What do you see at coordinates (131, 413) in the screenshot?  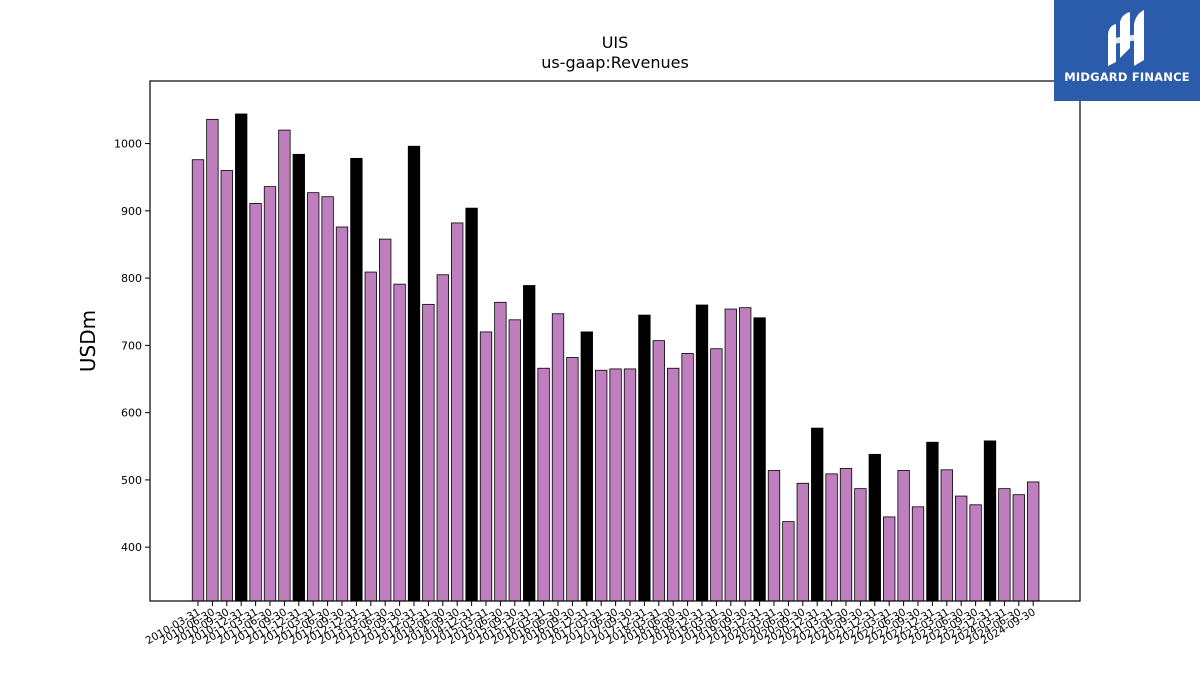 I see `y-tick-label: 600` at bounding box center [131, 413].